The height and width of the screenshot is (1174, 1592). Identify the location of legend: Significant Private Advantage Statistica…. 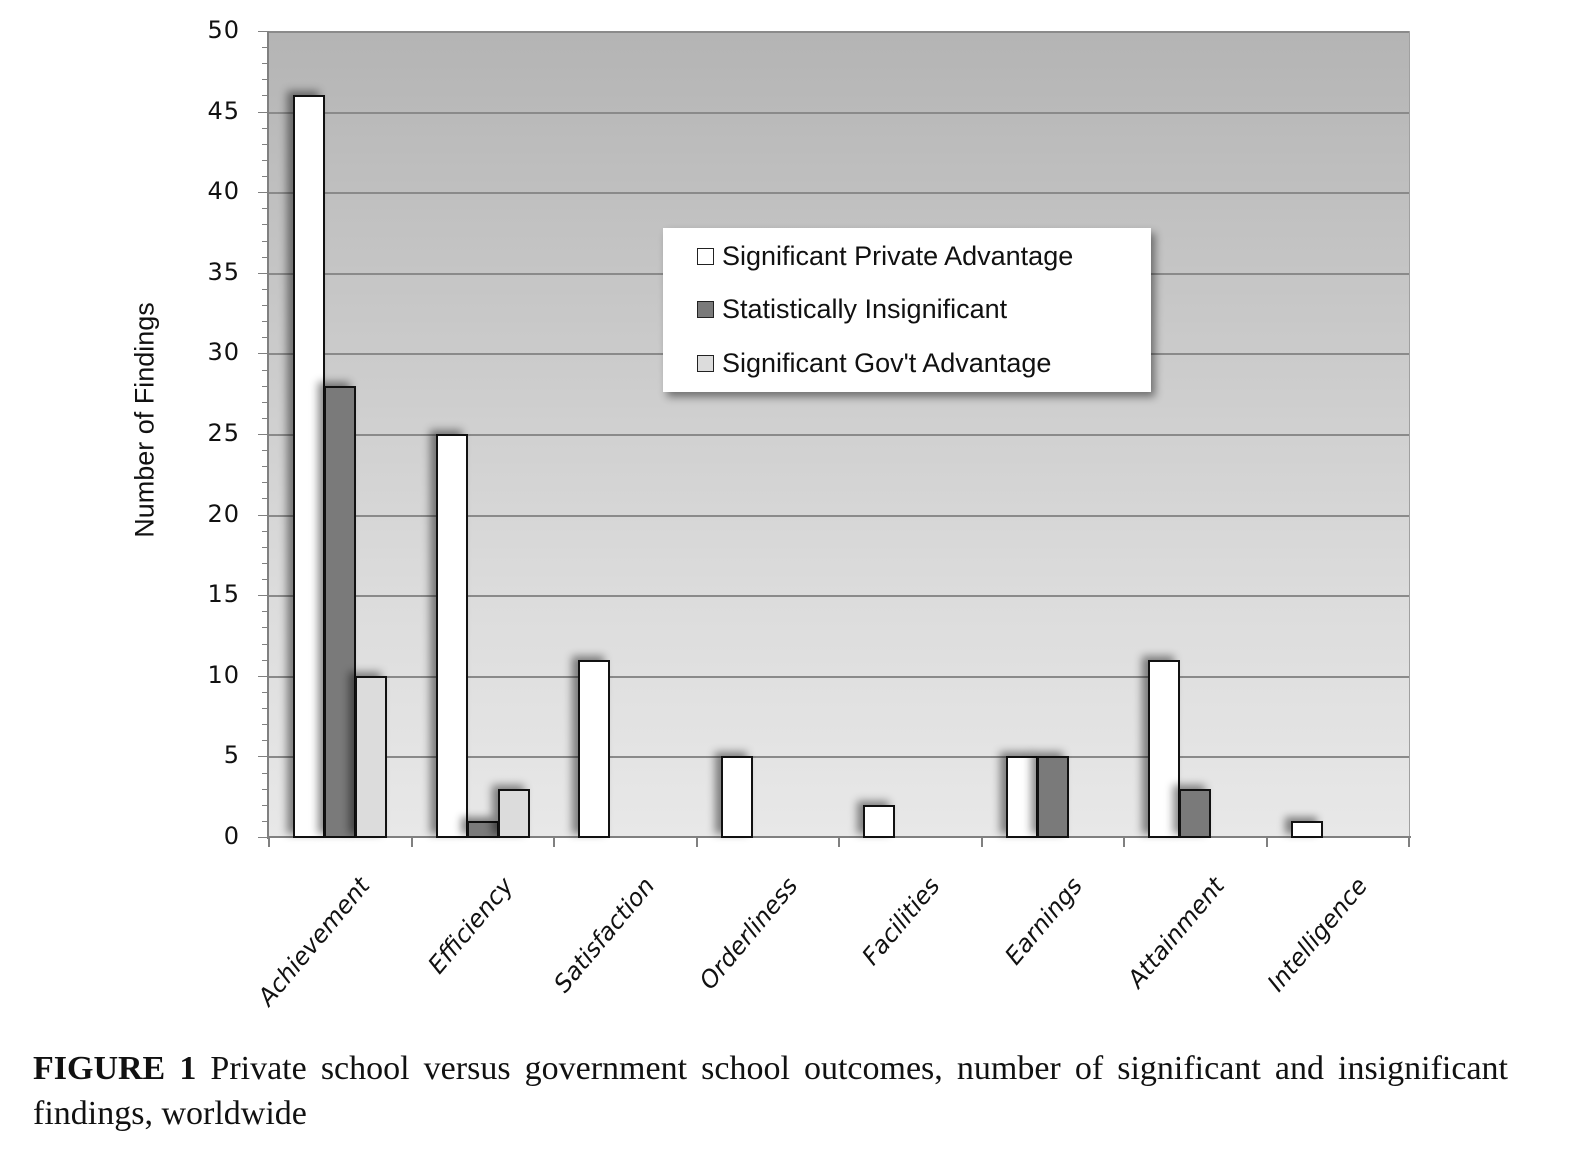
(907, 310).